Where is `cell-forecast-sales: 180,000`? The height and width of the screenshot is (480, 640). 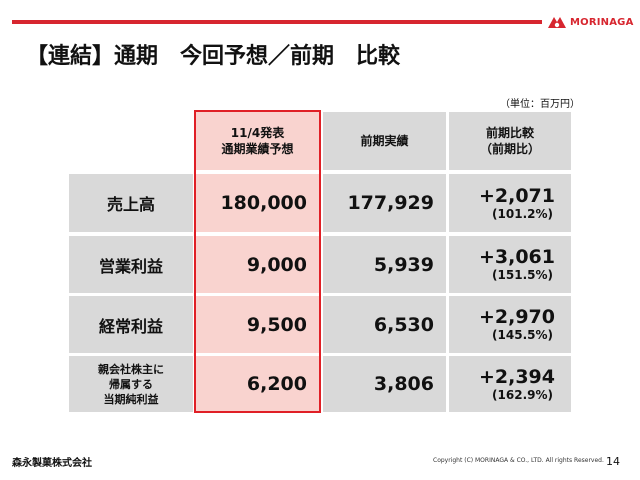
cell-forecast-sales: 180,000 is located at coordinates (257, 203).